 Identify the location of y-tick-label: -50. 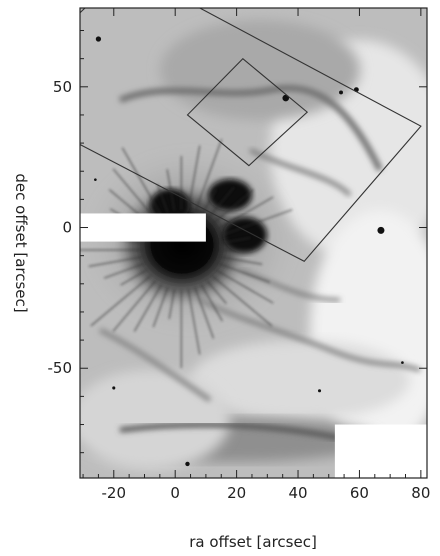
(60, 368).